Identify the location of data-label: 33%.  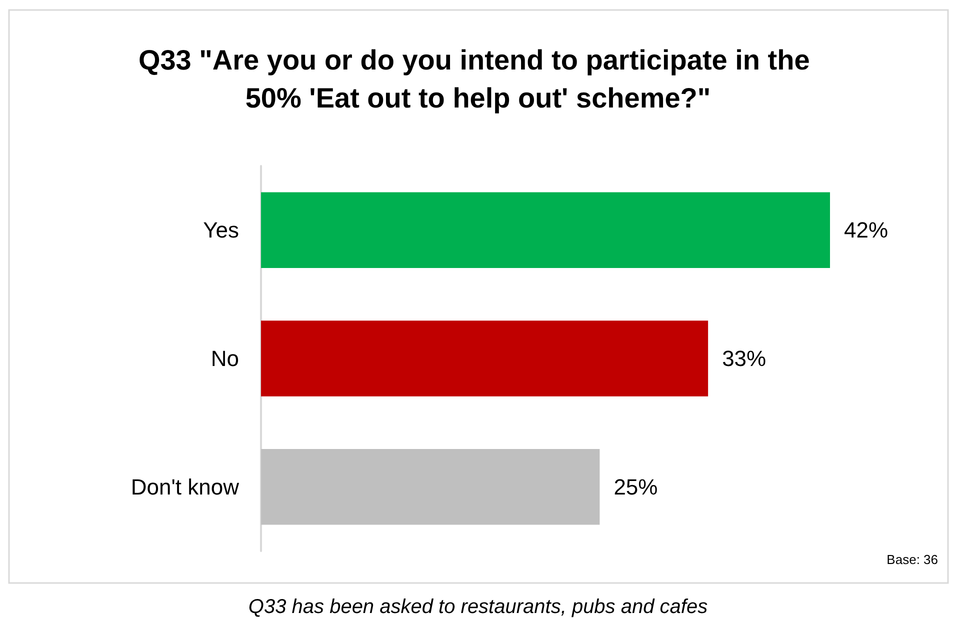
(744, 358).